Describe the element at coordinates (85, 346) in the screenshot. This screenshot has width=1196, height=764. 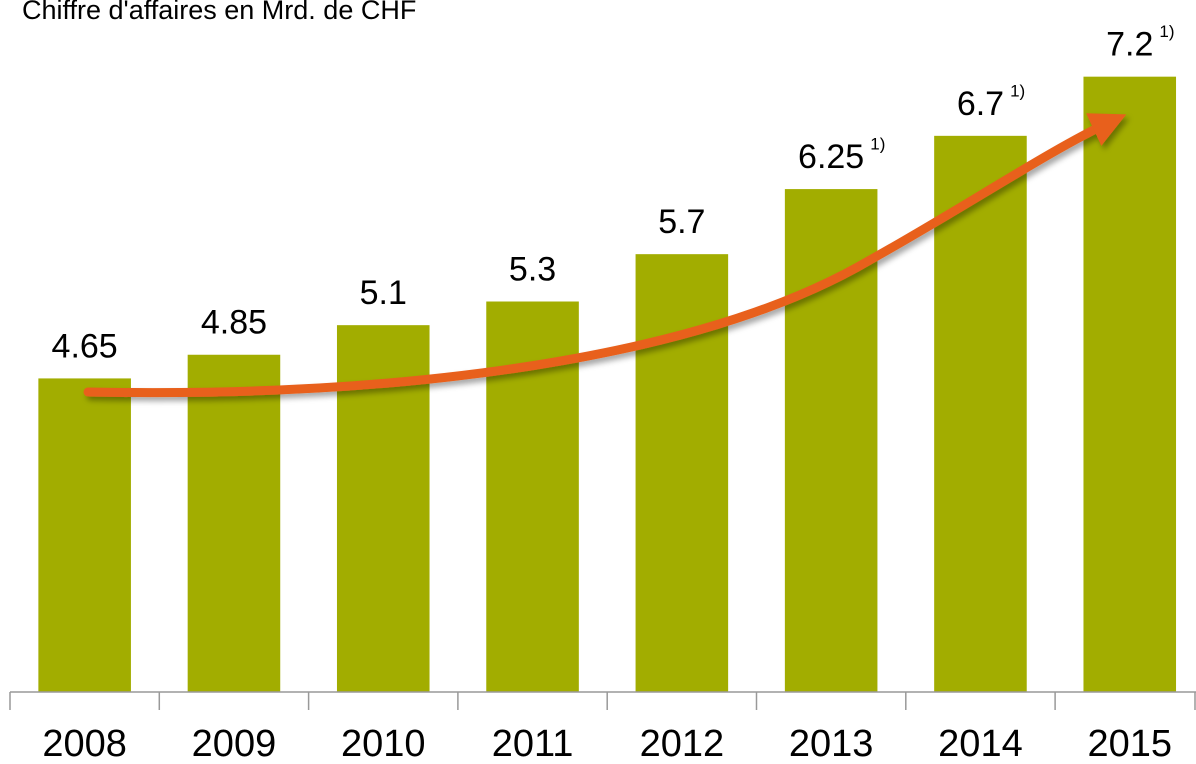
I see `value-label: 4.65` at that location.